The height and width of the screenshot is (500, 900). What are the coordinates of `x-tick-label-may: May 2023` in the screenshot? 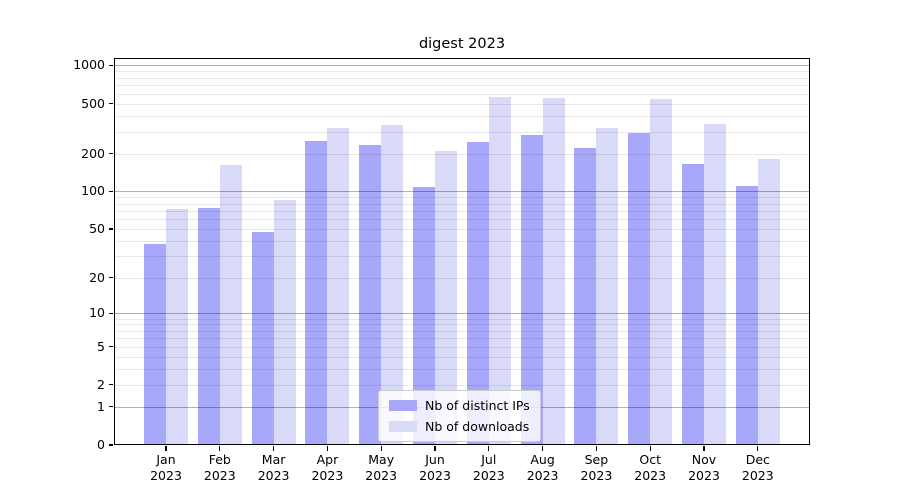 It's located at (381, 467).